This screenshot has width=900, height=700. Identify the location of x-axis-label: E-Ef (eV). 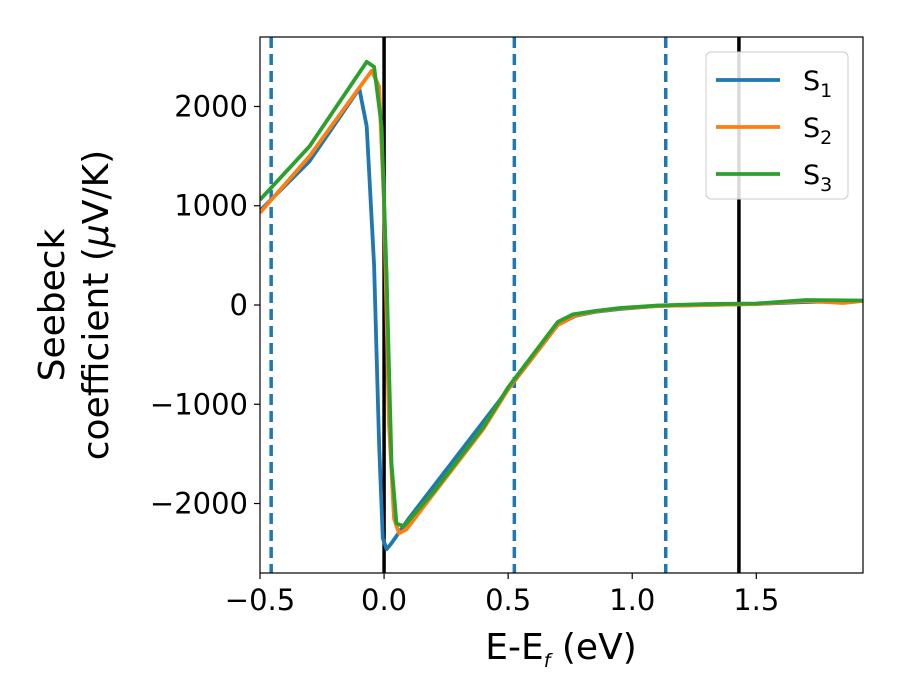
(561, 649).